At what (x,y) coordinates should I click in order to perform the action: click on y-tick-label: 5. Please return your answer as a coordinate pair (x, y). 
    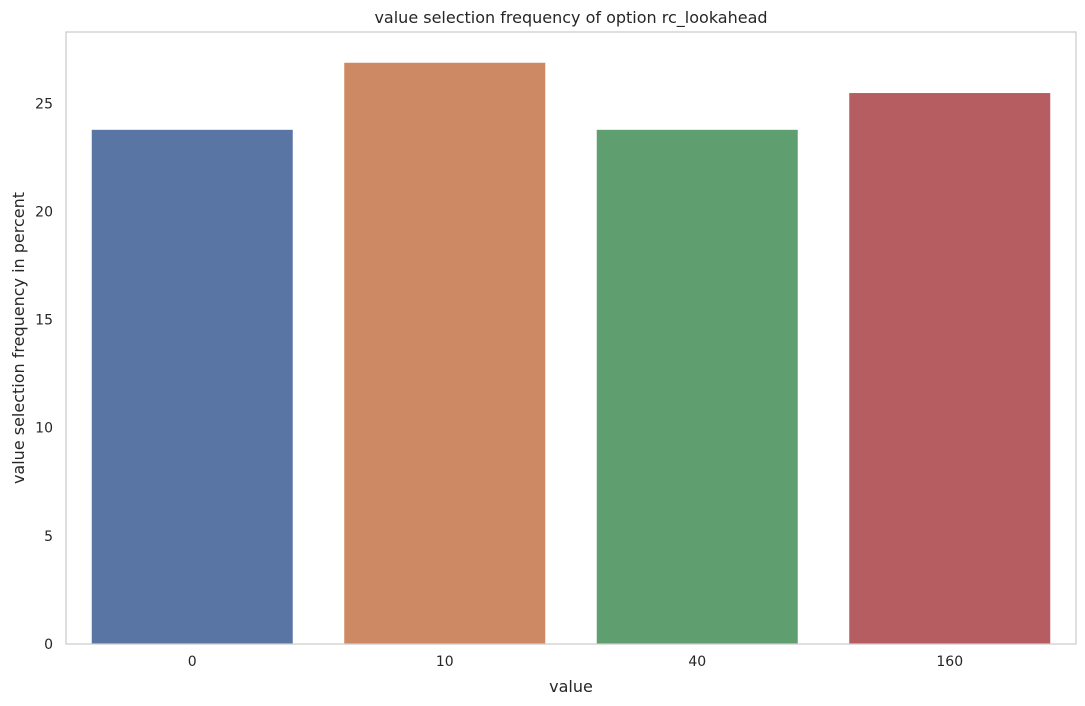
    Looking at the image, I should click on (48, 537).